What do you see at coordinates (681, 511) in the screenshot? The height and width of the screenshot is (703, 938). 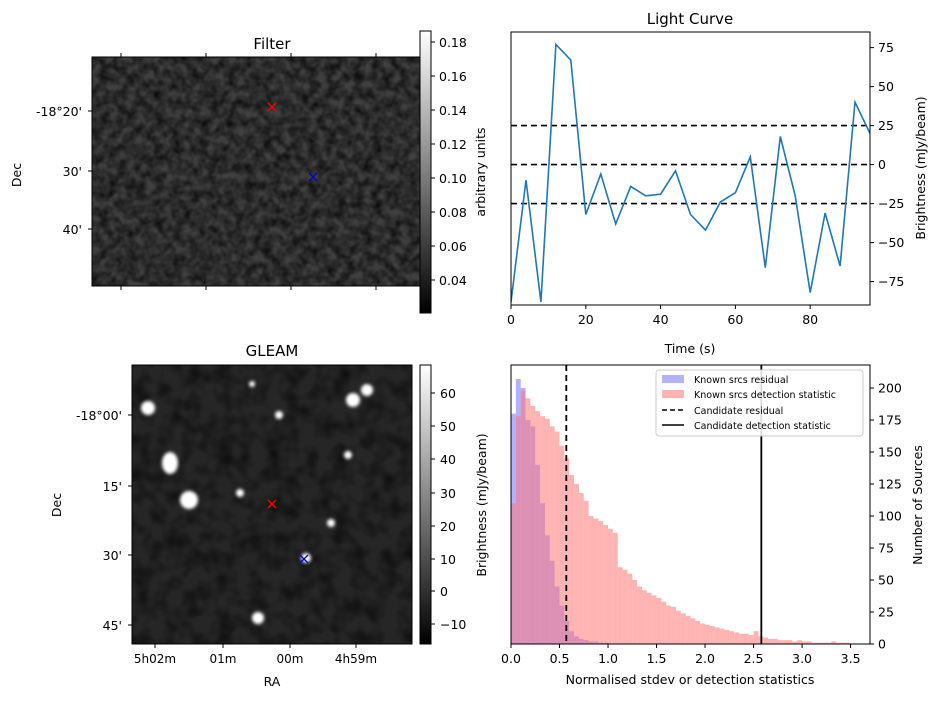 I see `hist-bars` at bounding box center [681, 511].